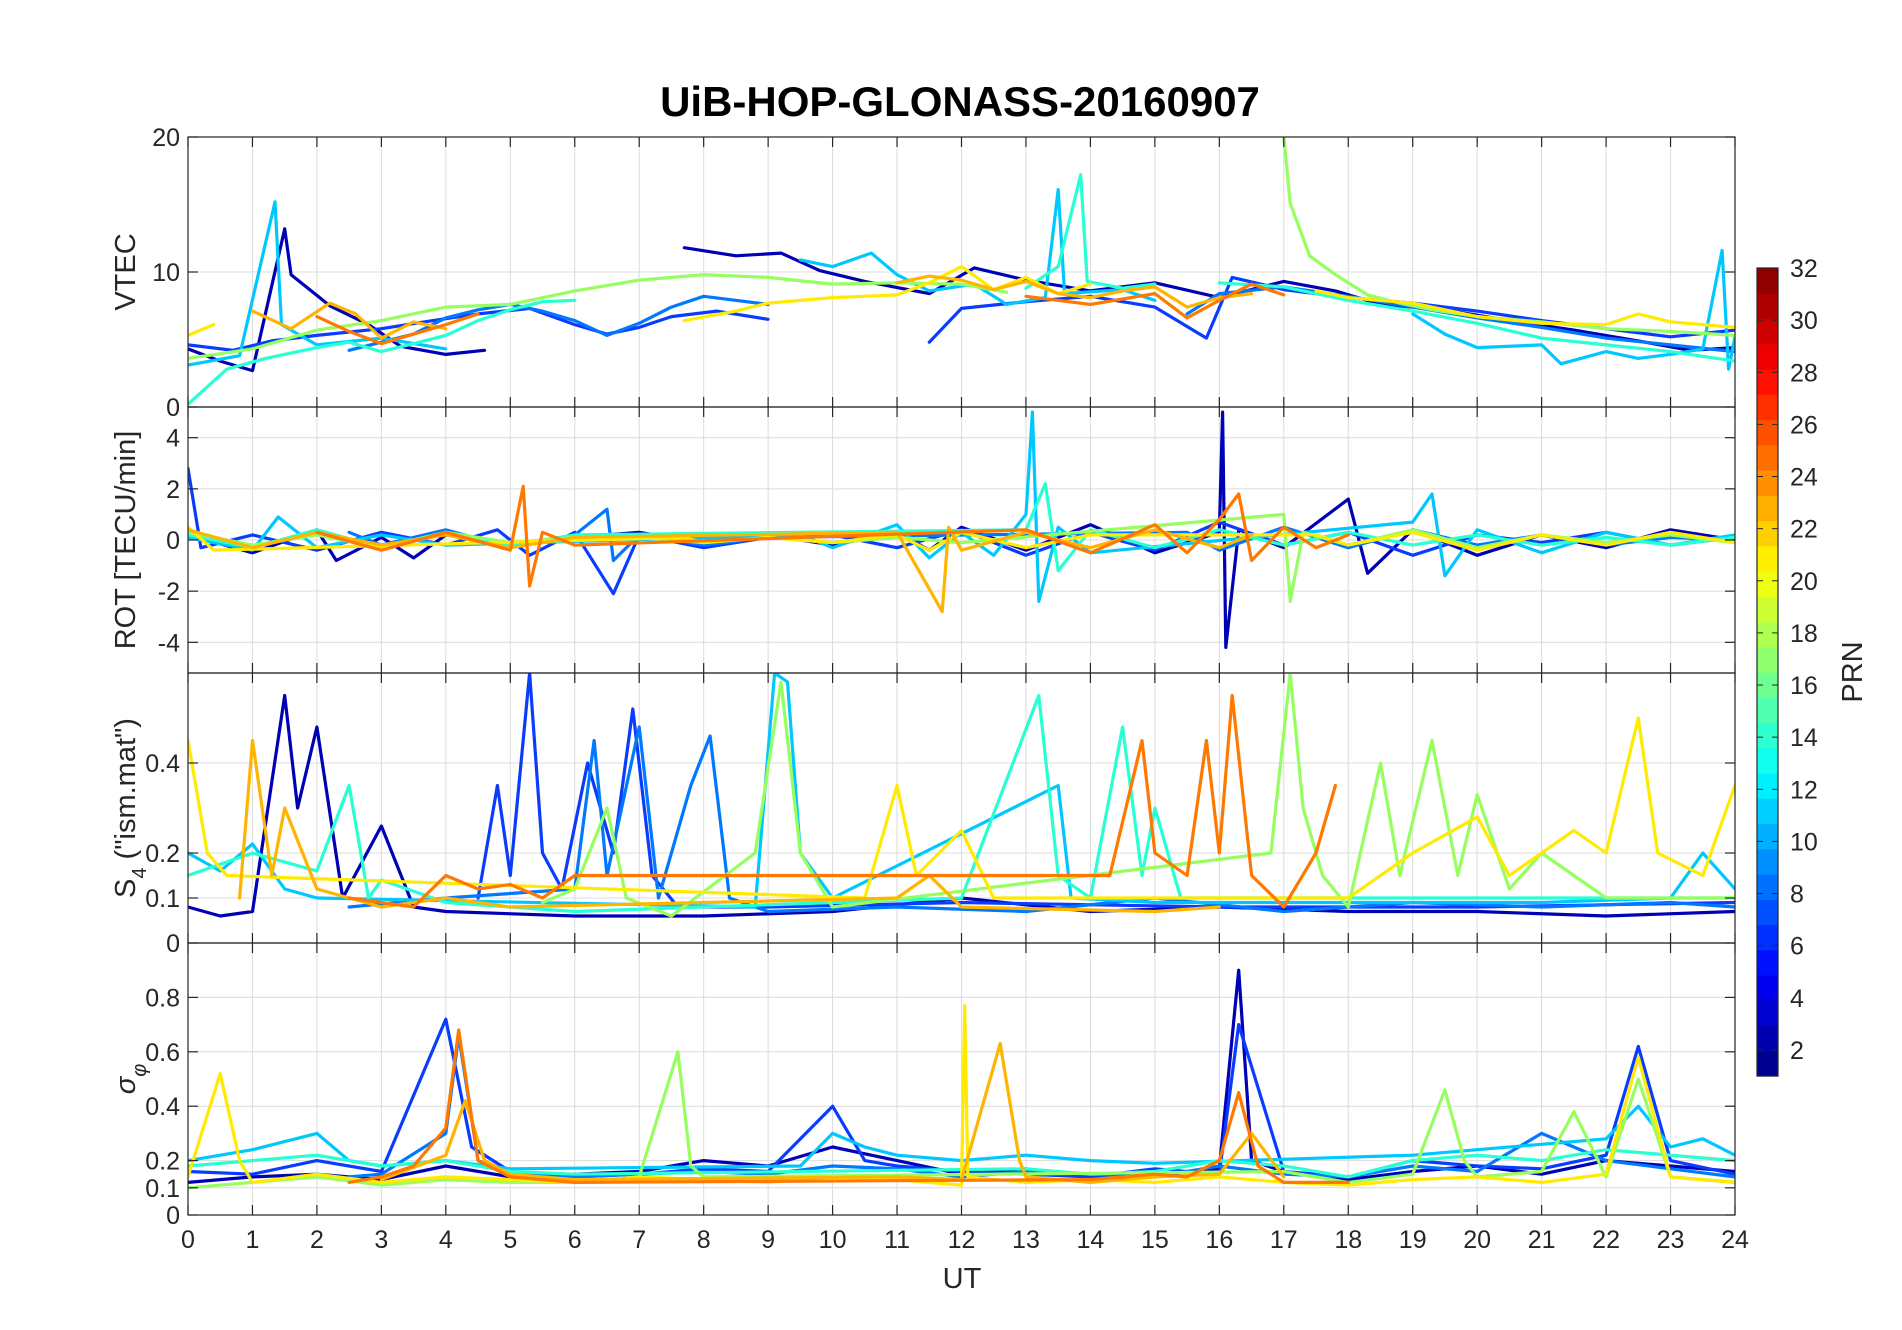 Image resolution: width=1902 pixels, height=1330 pixels. I want to click on series-prn-24-s4, so click(842, 801).